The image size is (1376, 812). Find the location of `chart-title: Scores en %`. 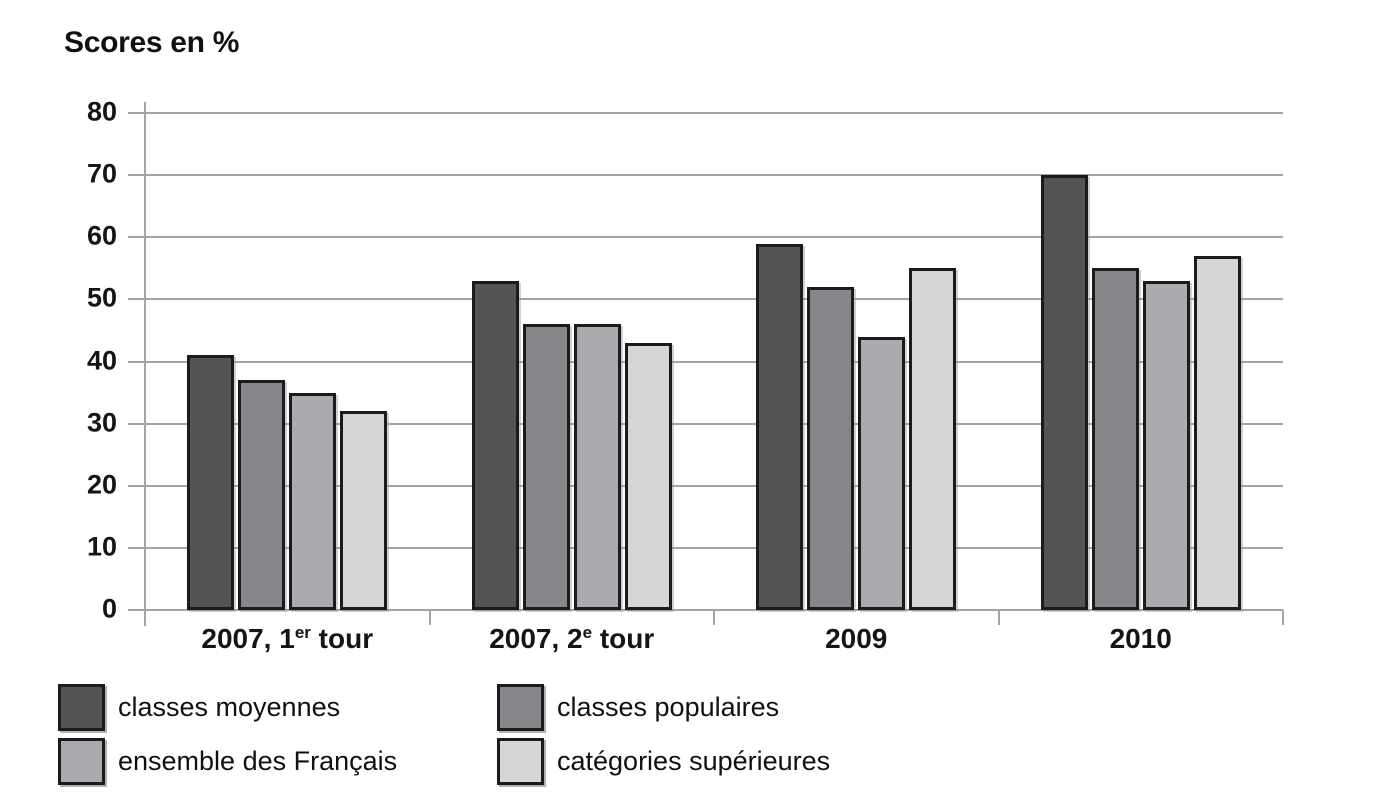

chart-title: Scores en % is located at coordinates (152, 42).